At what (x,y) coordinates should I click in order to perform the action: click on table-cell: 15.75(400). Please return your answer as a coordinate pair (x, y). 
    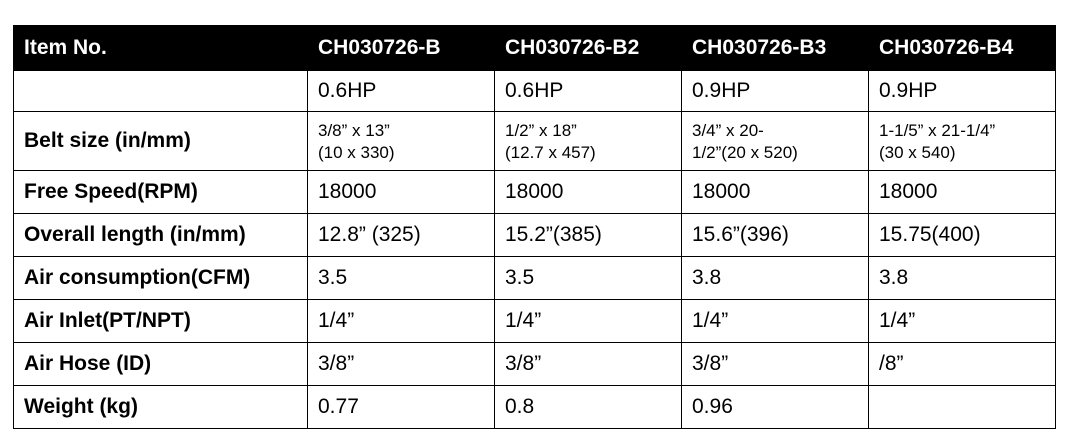
    Looking at the image, I should click on (962, 235).